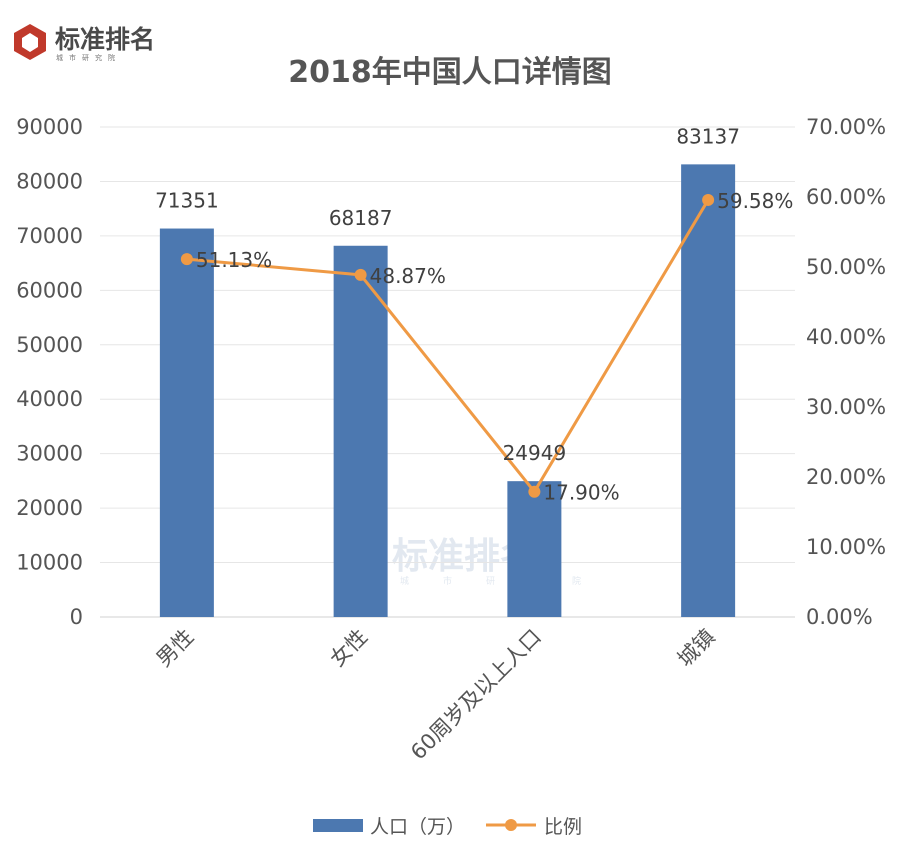 Image resolution: width=900 pixels, height=860 pixels. Describe the element at coordinates (175, 648) in the screenshot. I see `x-category-label: 男性` at that location.